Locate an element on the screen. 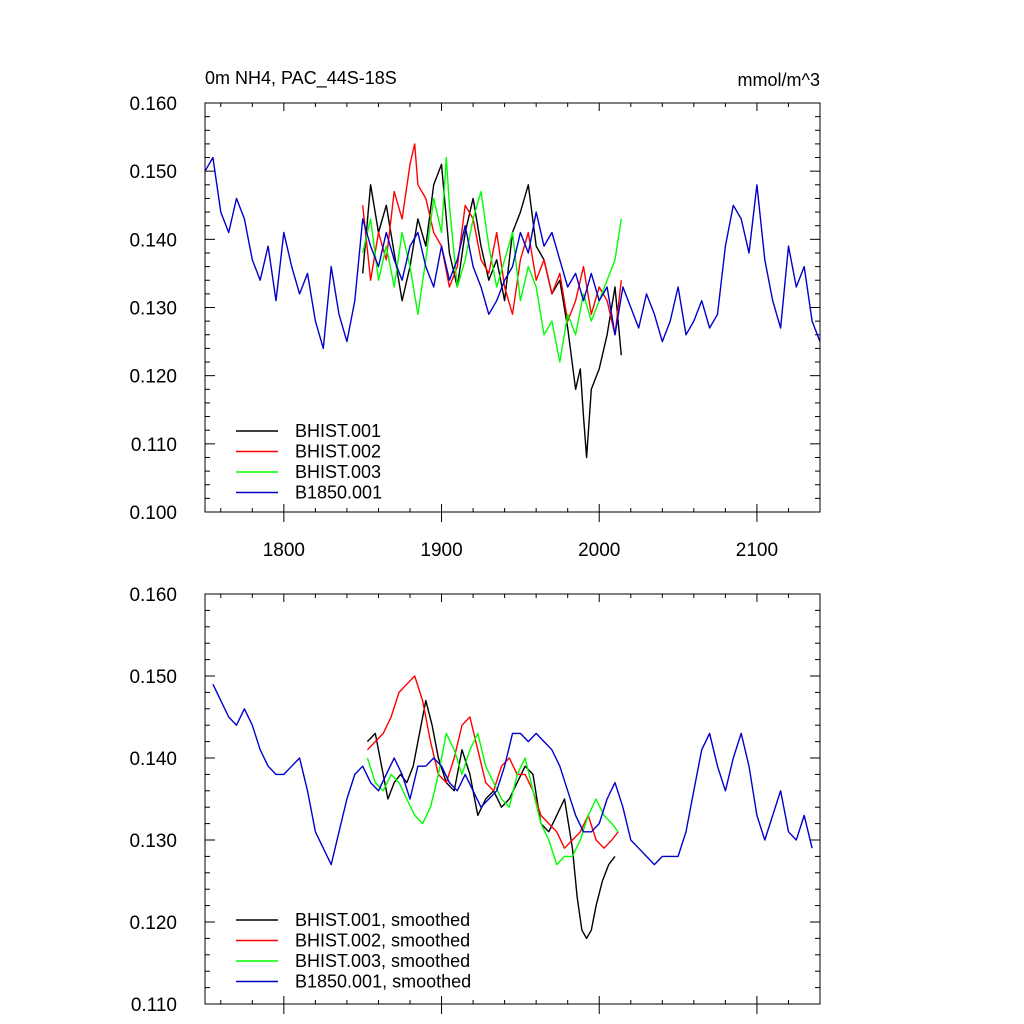 The width and height of the screenshot is (1024, 1024). x-tick-label: 2100 is located at coordinates (757, 550).